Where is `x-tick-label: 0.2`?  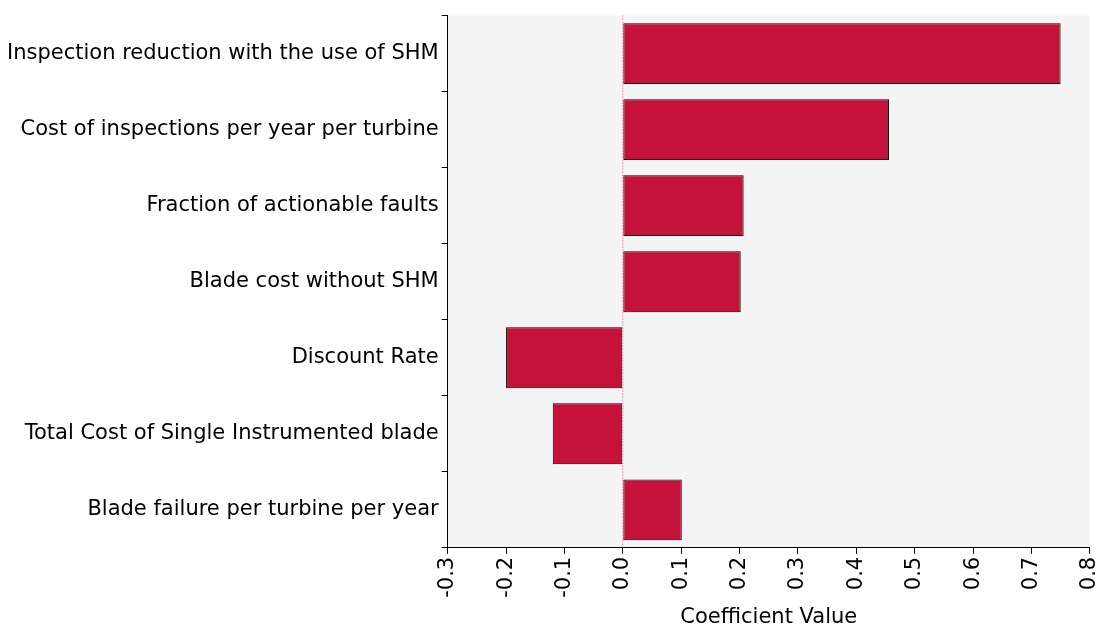 x-tick-label: 0.2 is located at coordinates (738, 573).